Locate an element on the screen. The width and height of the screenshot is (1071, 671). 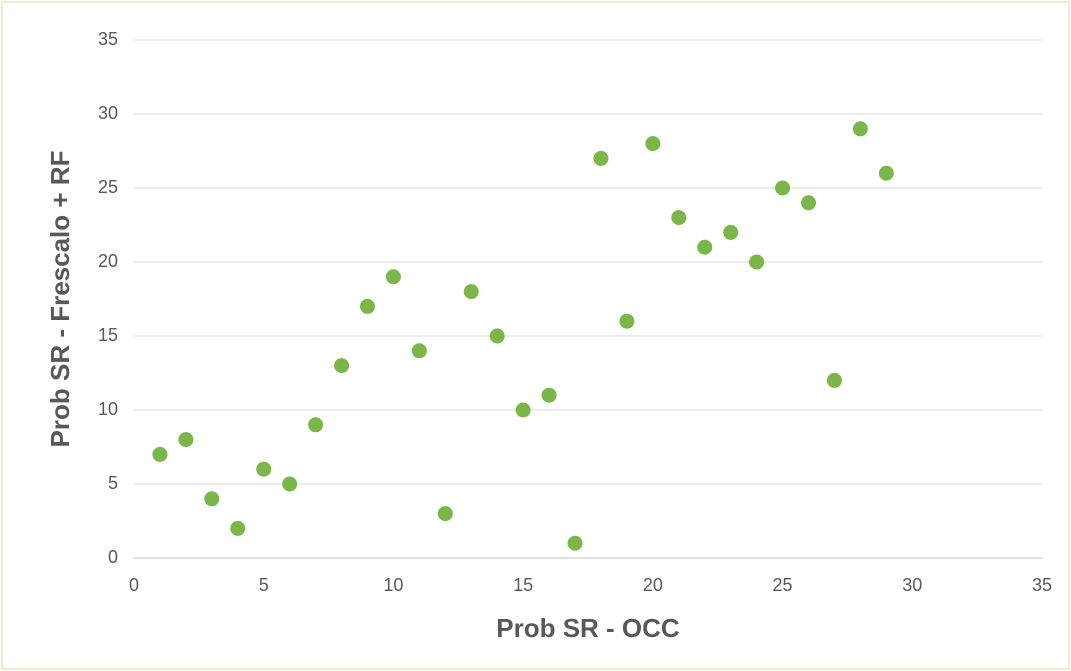
x-tick-label: 15 is located at coordinates (523, 585).